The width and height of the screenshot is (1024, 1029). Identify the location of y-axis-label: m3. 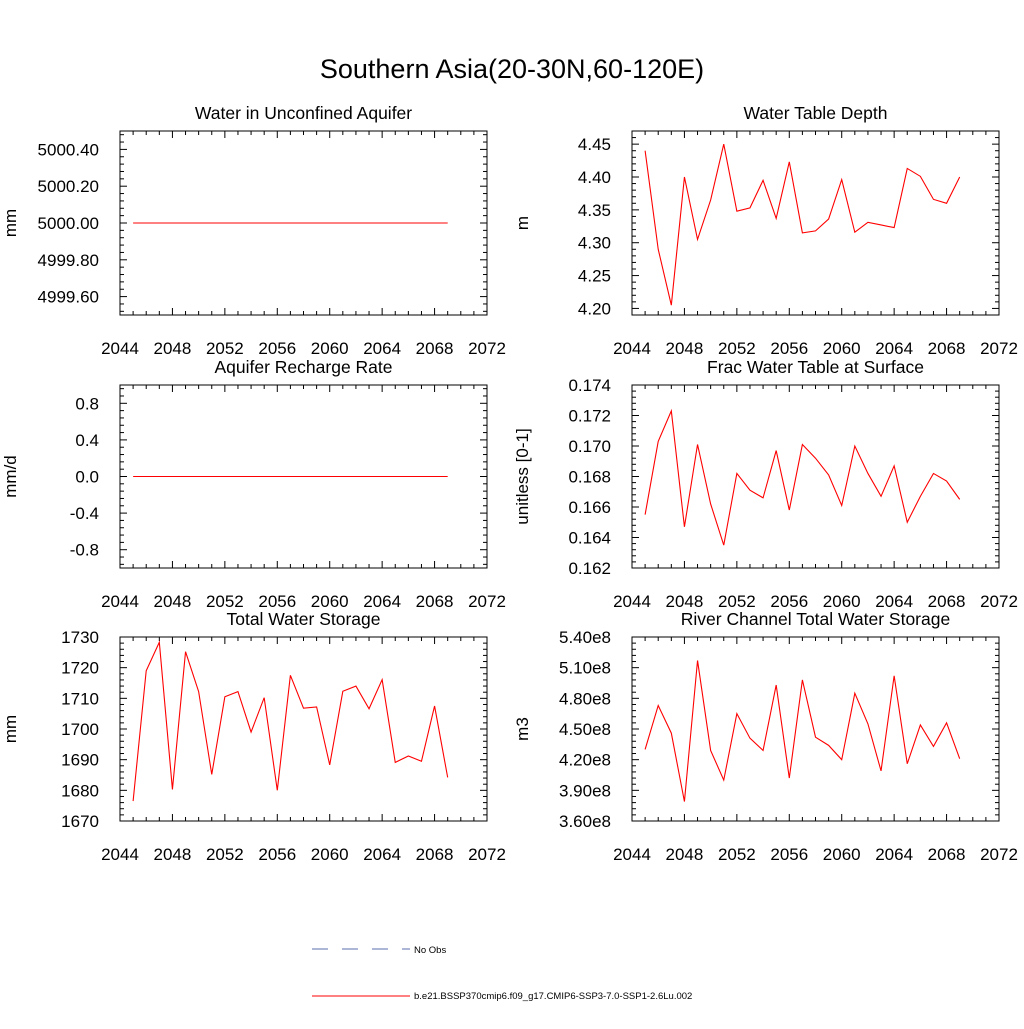
(522, 729).